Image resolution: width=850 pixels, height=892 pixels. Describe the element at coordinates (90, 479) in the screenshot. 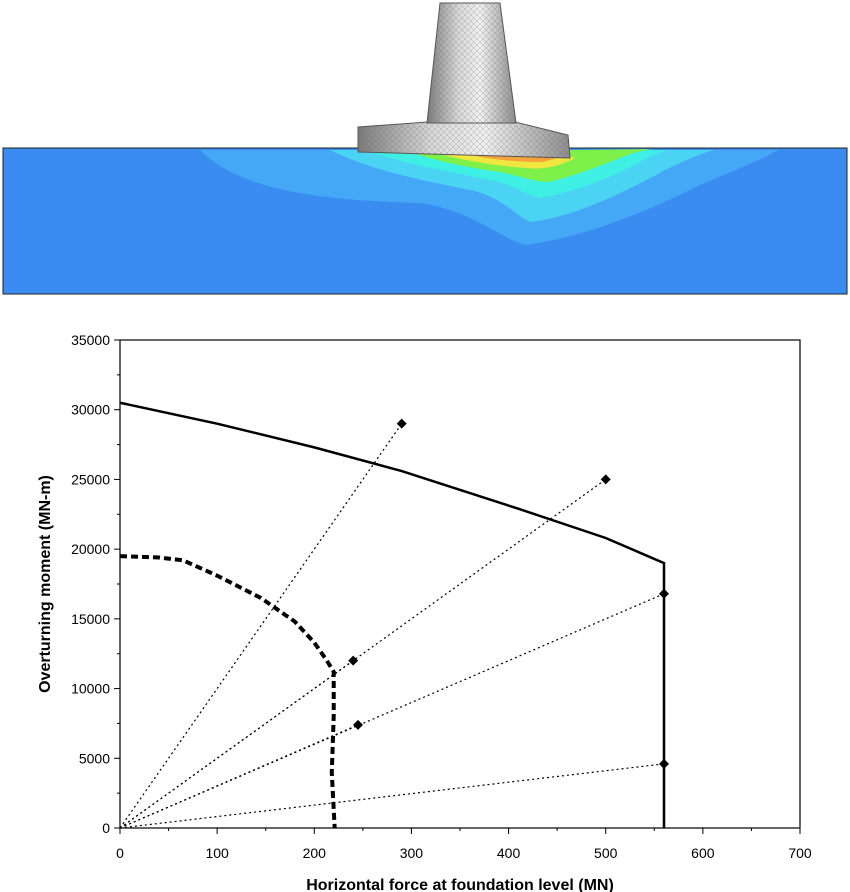

I see `y-tick-label: 25000` at that location.